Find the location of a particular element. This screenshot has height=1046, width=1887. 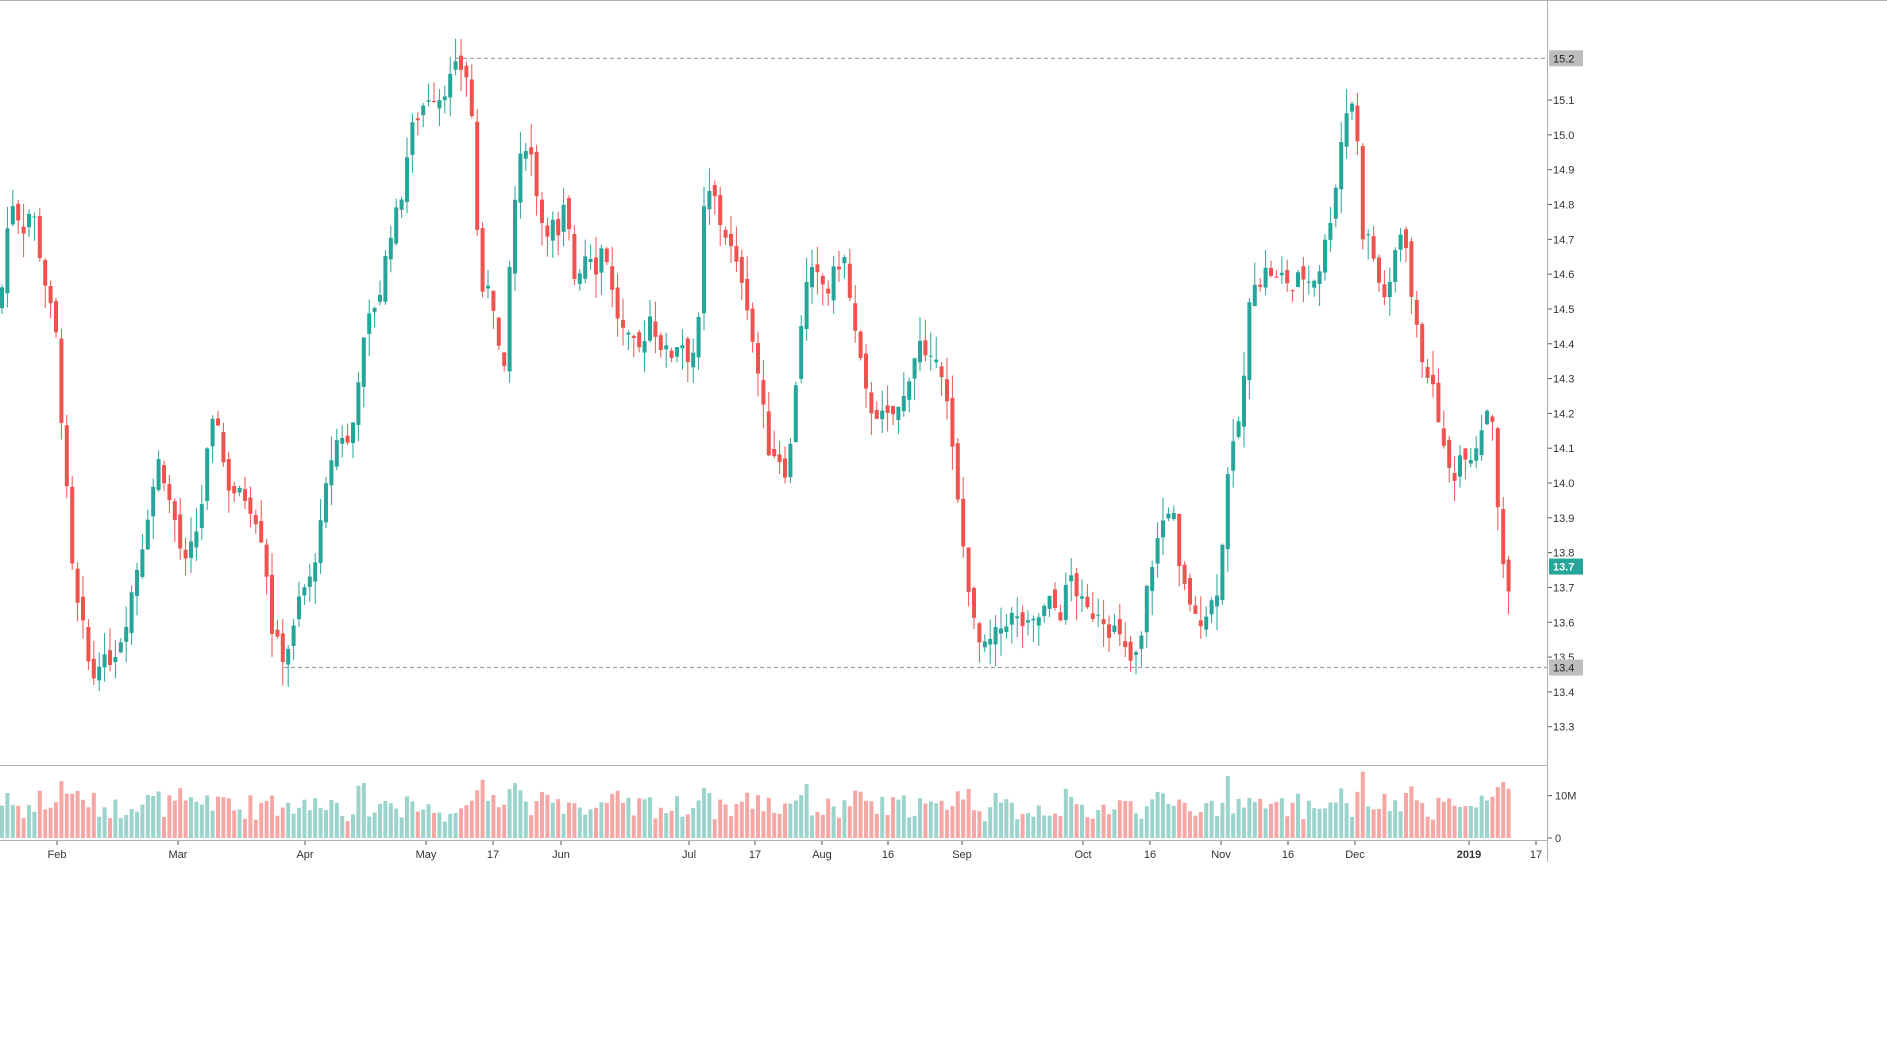

volume-tick-label: 10M is located at coordinates (1565, 797).